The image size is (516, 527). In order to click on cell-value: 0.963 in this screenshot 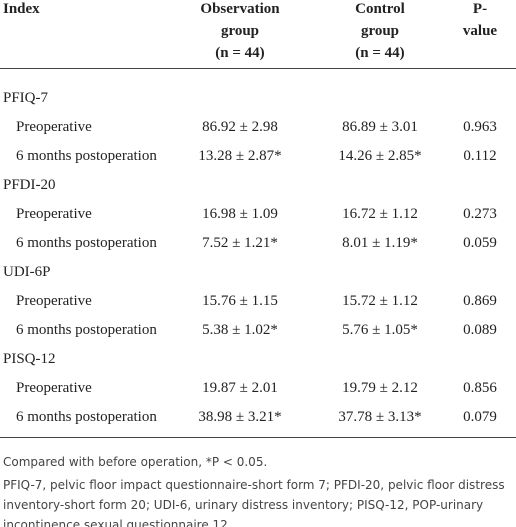, I will do `click(480, 127)`.